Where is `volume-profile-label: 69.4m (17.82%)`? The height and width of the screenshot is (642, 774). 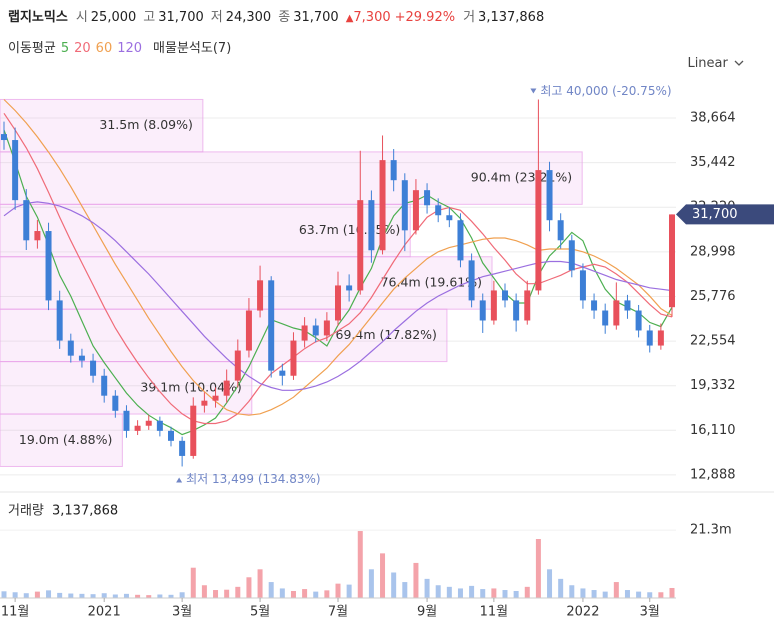 volume-profile-label: 69.4m (17.82%) is located at coordinates (386, 334).